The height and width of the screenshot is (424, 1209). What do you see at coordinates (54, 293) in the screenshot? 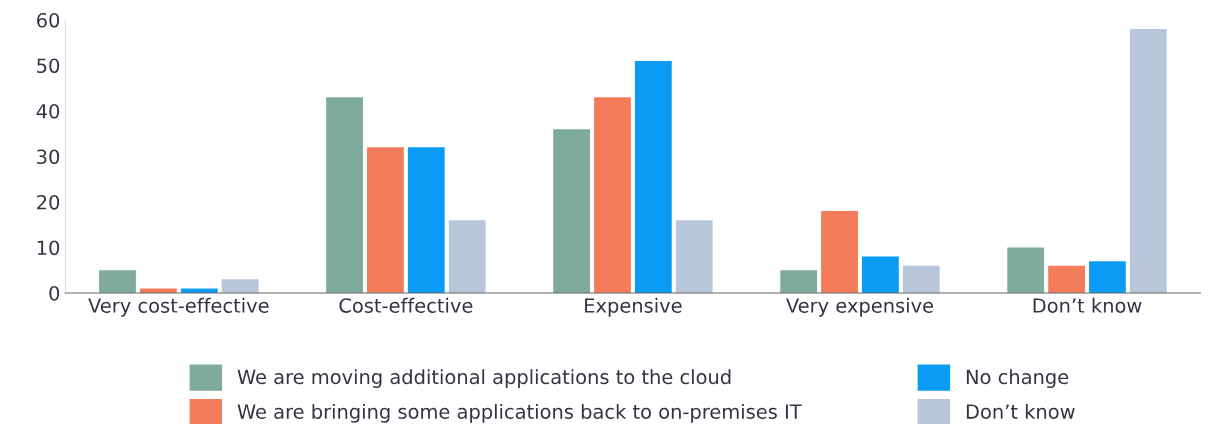
I see `y-tick-label: 0` at bounding box center [54, 293].